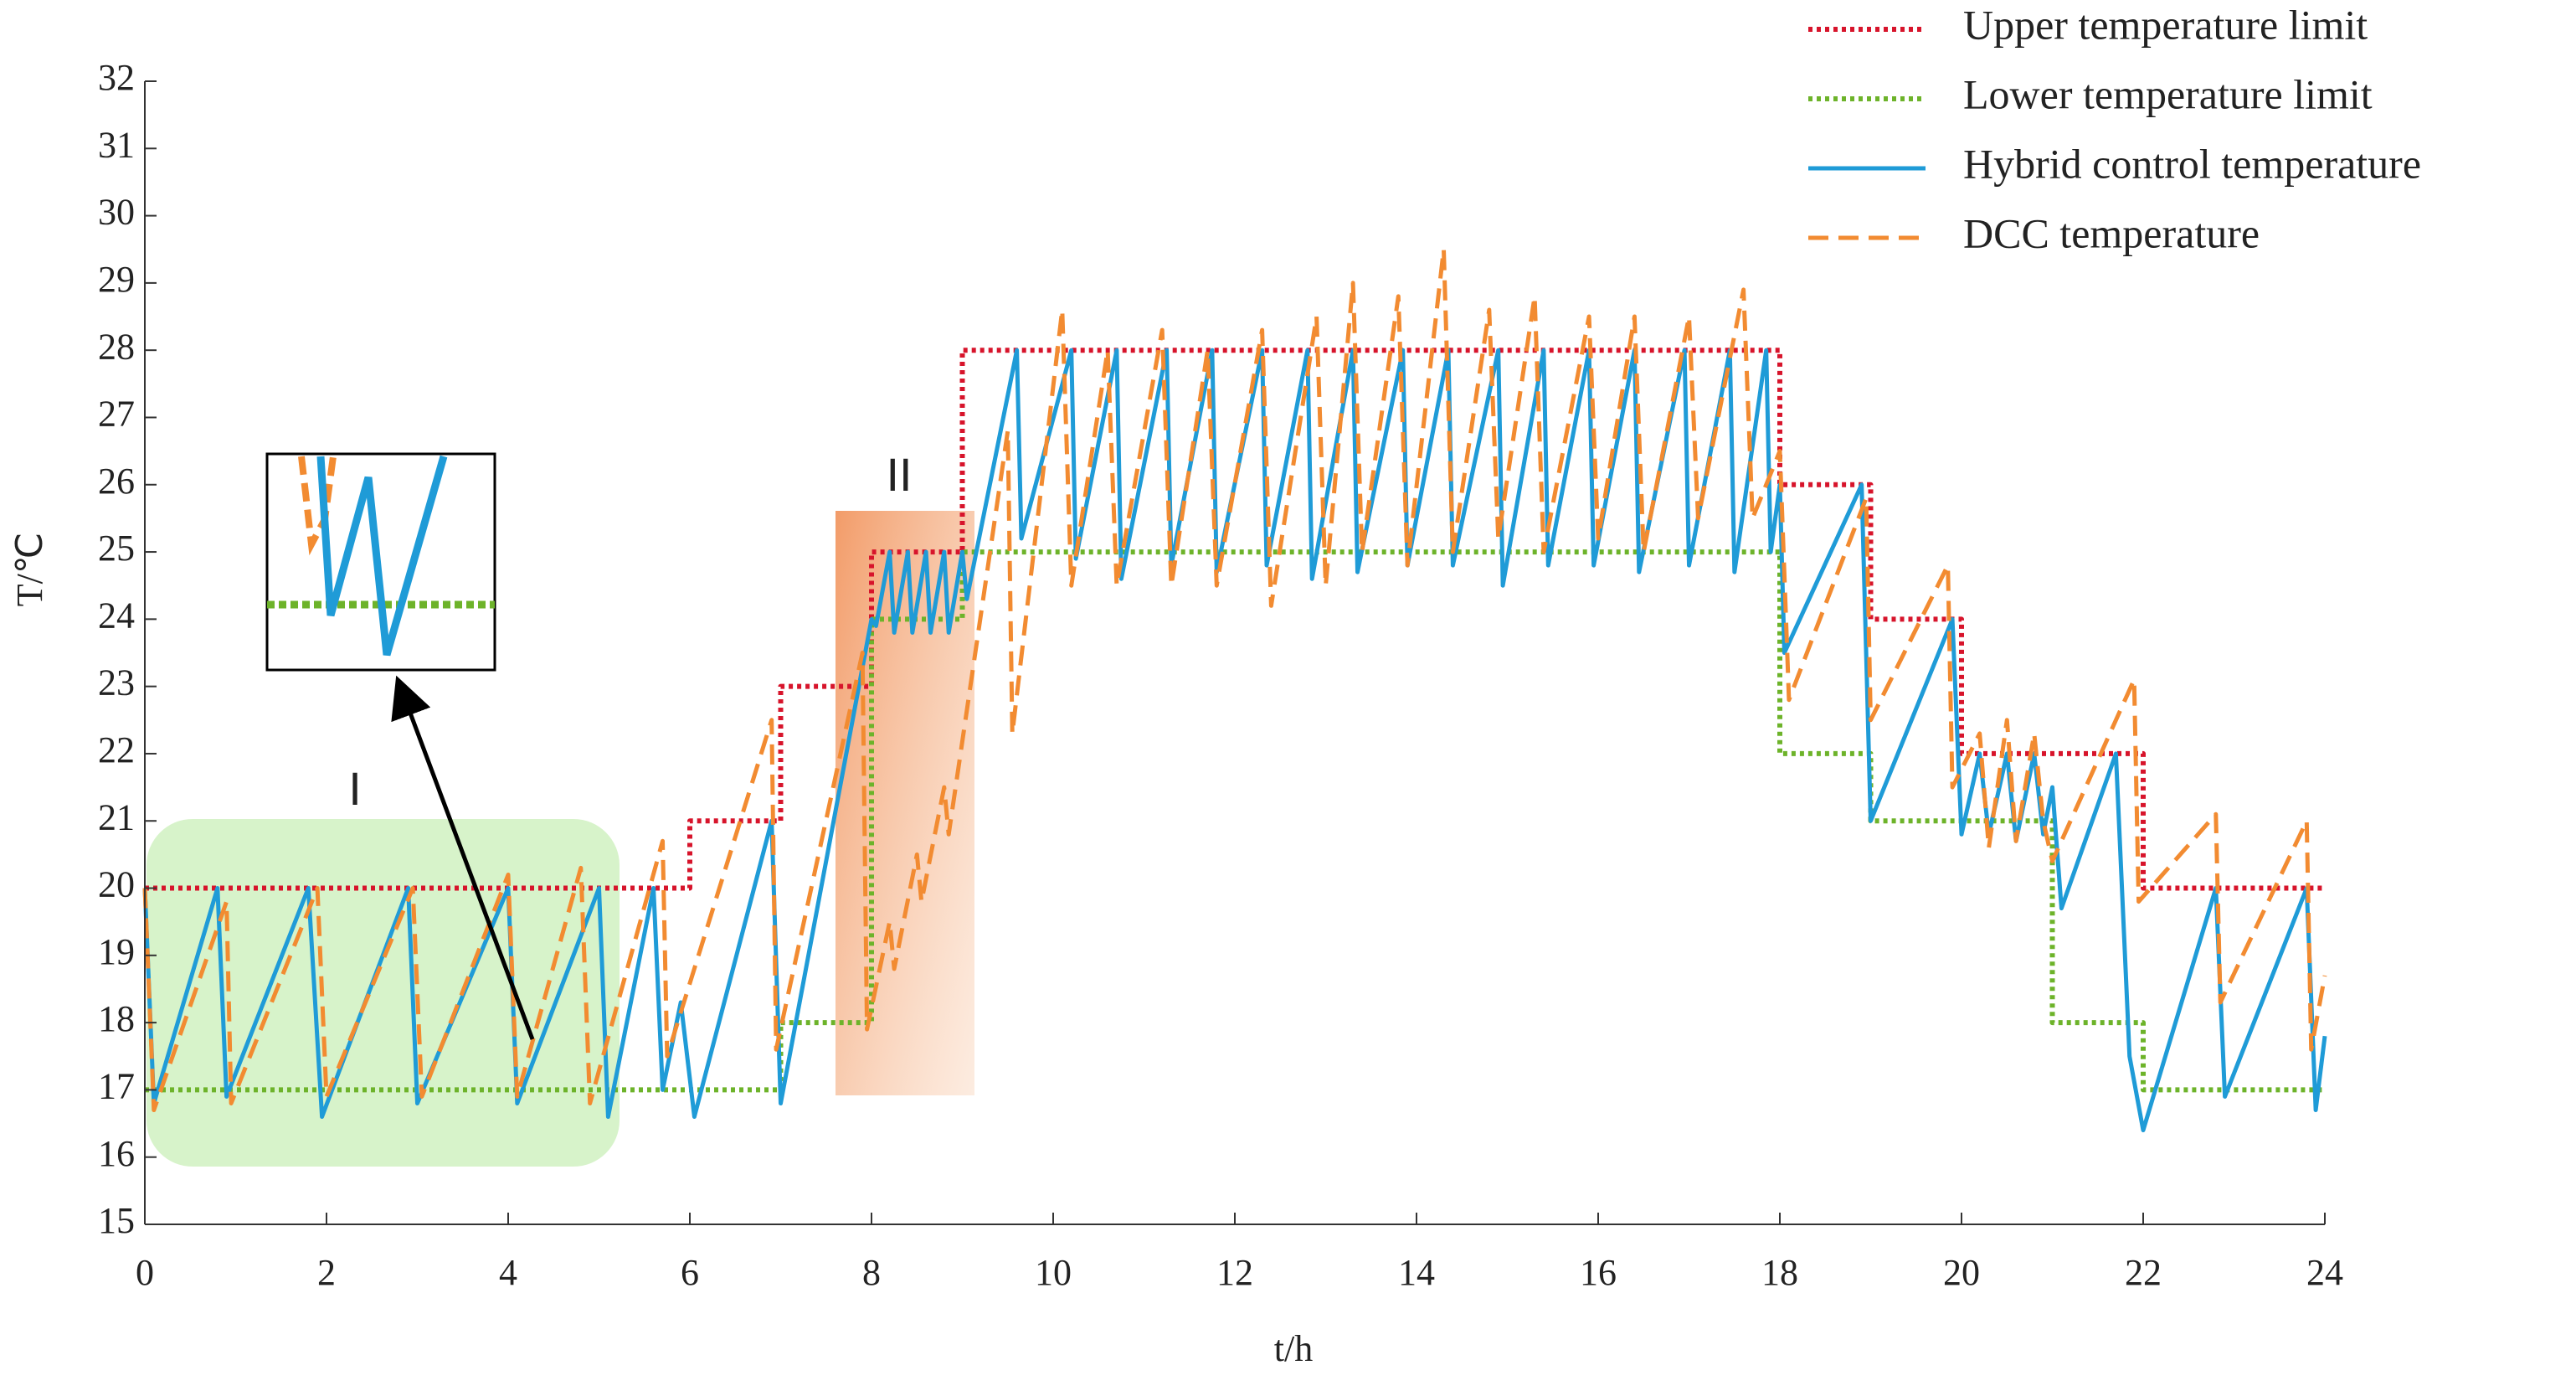  Describe the element at coordinates (117, 1220) in the screenshot. I see `y-tick-label: 15` at that location.